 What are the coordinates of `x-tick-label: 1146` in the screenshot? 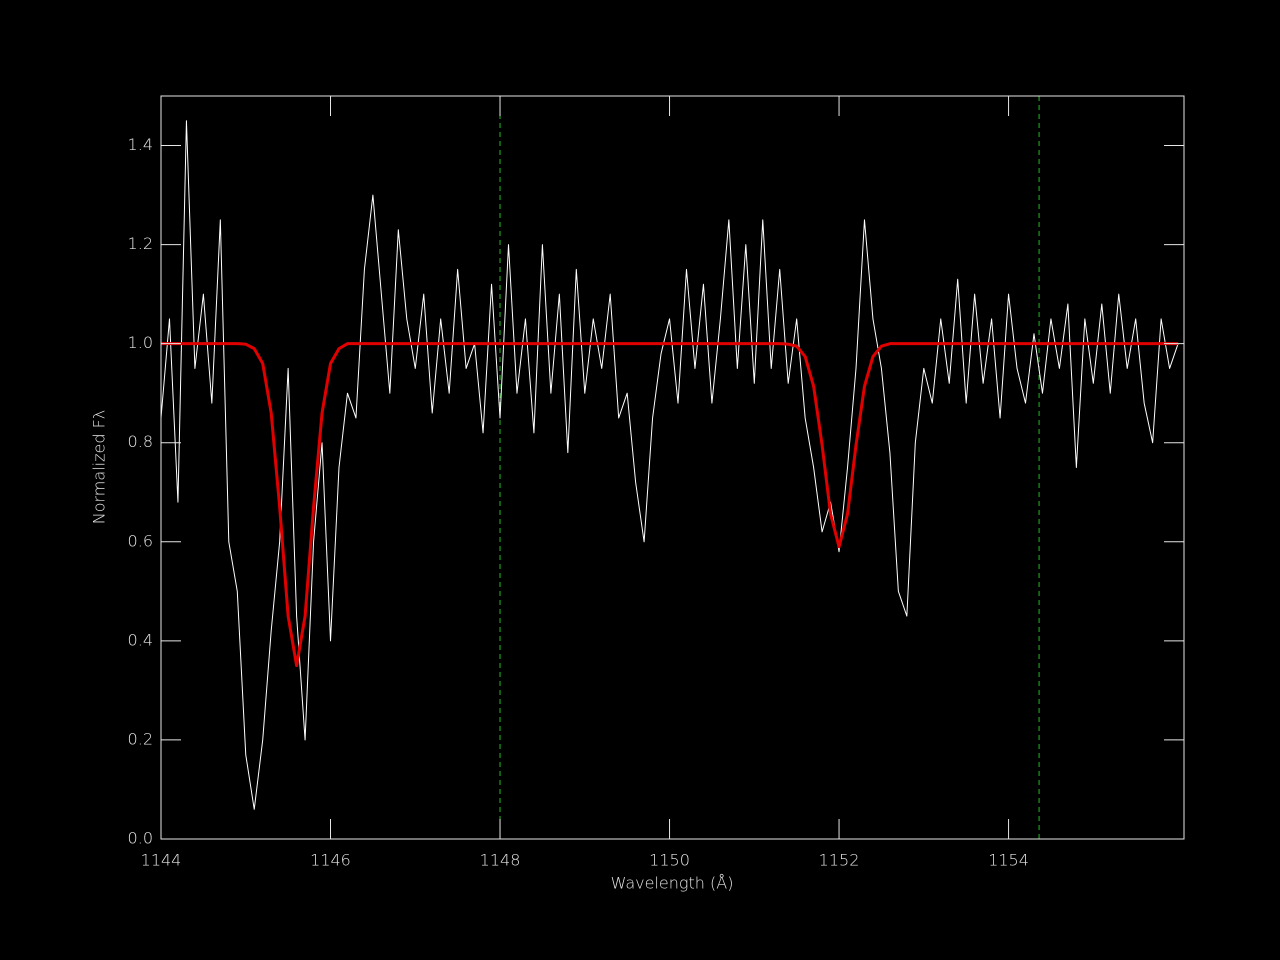 It's located at (330, 860).